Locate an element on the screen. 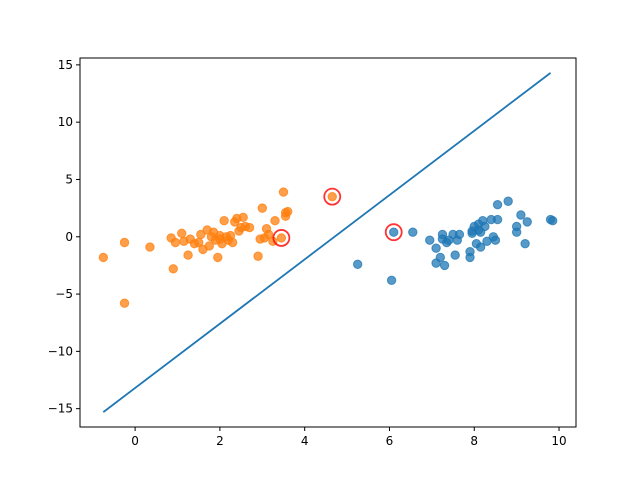 Image resolution: width=640 pixels, height=480 pixels. y-tick-label: −10 is located at coordinates (60, 351).